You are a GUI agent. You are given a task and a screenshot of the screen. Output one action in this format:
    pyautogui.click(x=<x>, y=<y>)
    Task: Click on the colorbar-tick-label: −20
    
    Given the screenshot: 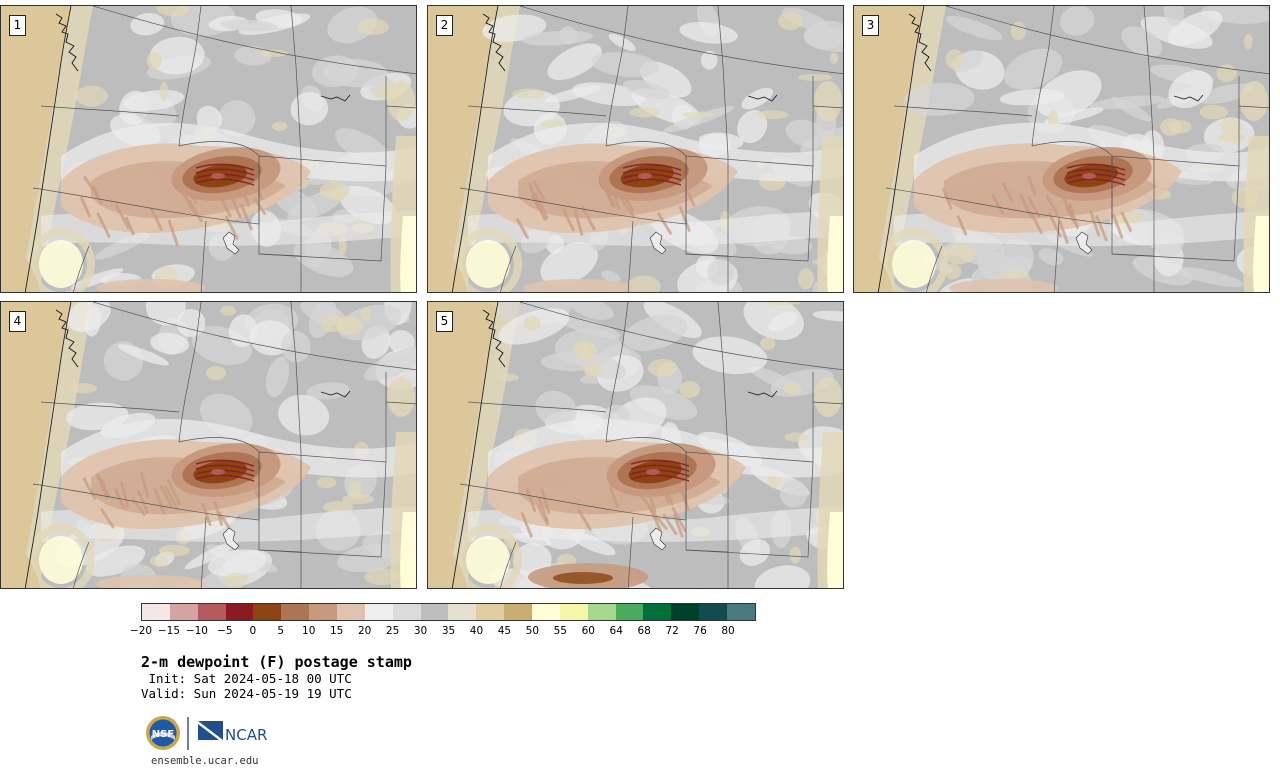 What is the action you would take?
    pyautogui.click(x=141, y=631)
    